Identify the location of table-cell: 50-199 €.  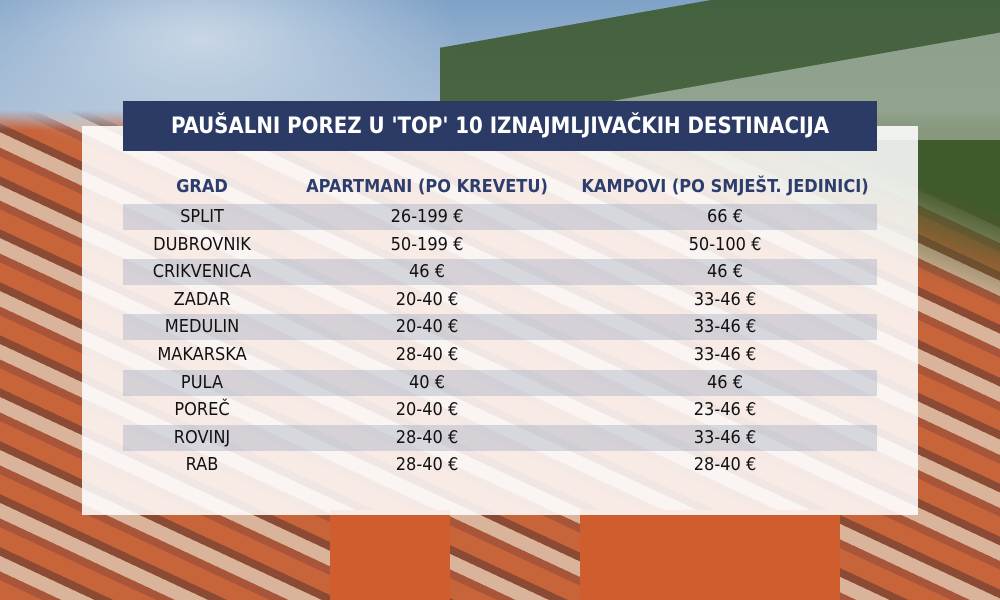
(427, 244).